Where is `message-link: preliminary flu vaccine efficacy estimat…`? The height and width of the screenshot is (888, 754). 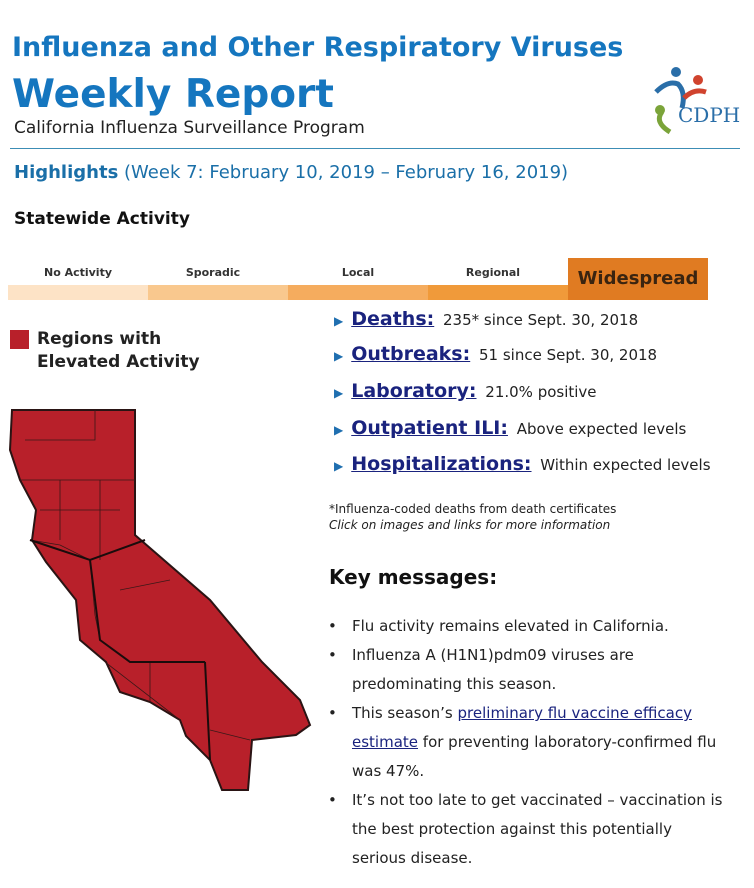
message-link: preliminary flu vaccine efficacy estimat… is located at coordinates (522, 727).